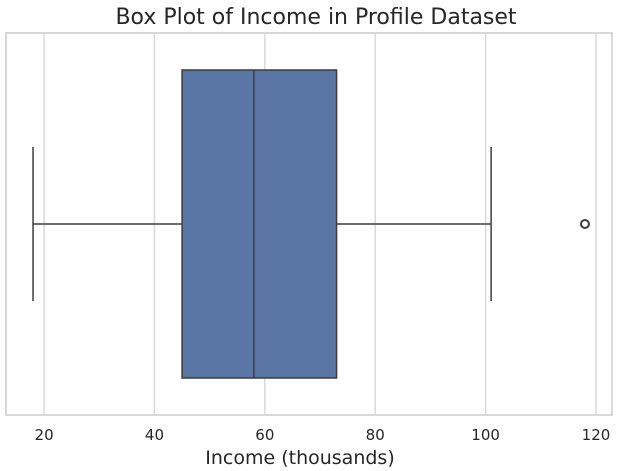  What do you see at coordinates (44, 435) in the screenshot?
I see `x-tick-label-20: 20` at bounding box center [44, 435].